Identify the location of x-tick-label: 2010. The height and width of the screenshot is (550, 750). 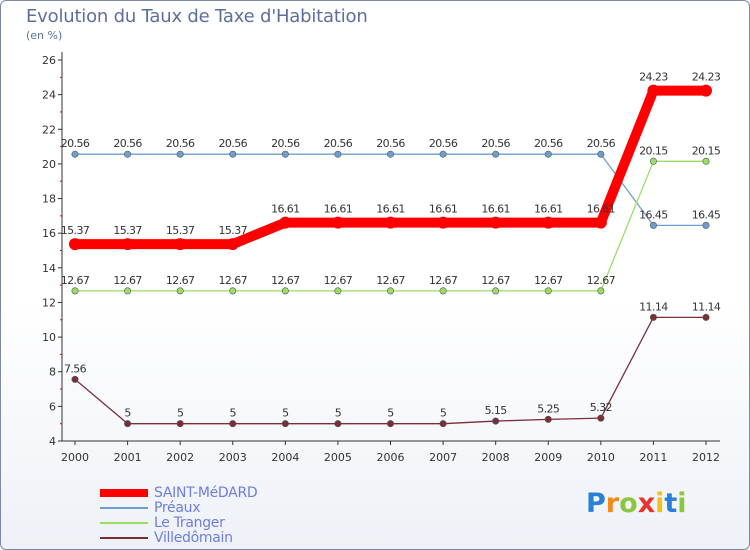
(601, 457).